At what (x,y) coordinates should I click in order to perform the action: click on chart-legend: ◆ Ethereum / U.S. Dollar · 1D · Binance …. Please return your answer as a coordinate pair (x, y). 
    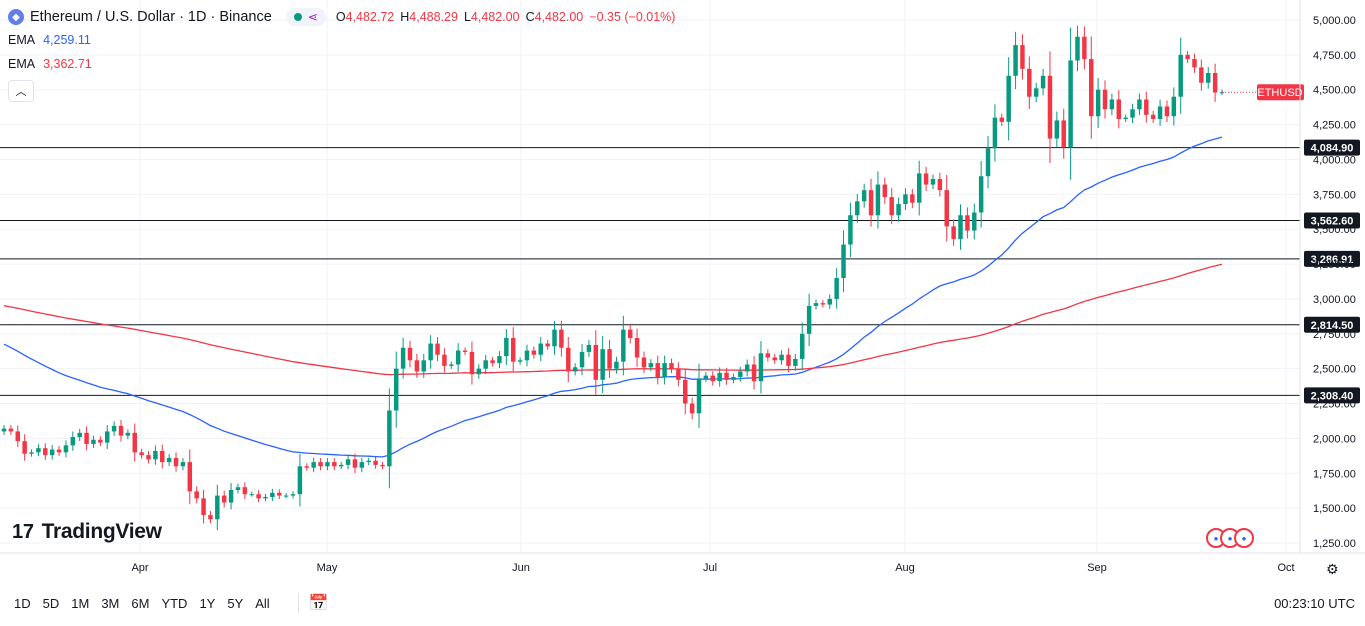
    Looking at the image, I should click on (341, 54).